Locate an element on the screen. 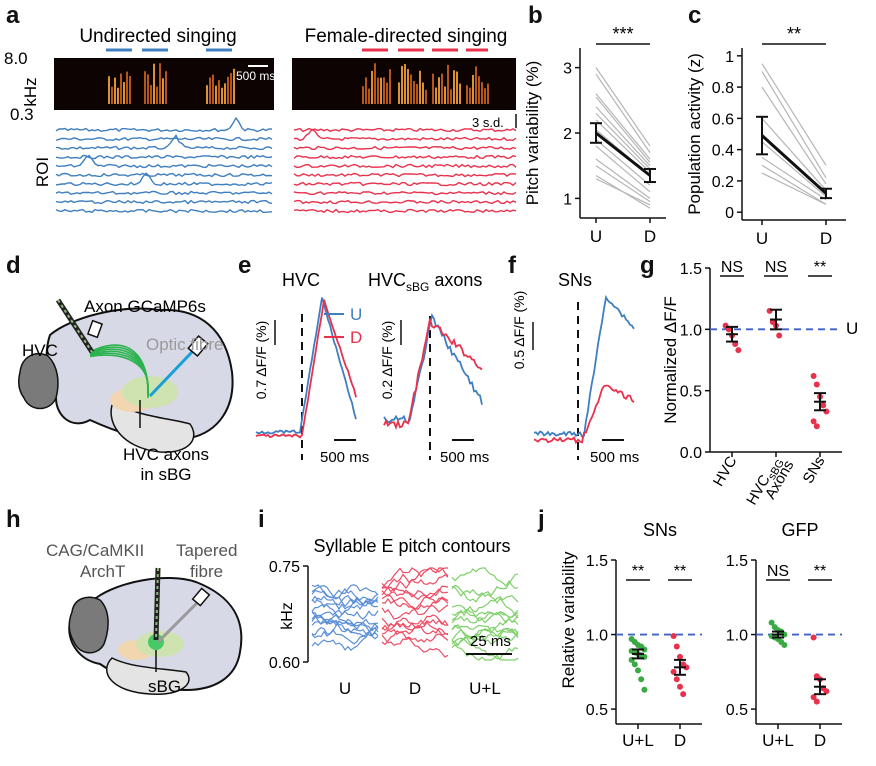 This screenshot has width=876, height=766. e-title-hvc: HVC is located at coordinates (301, 280).